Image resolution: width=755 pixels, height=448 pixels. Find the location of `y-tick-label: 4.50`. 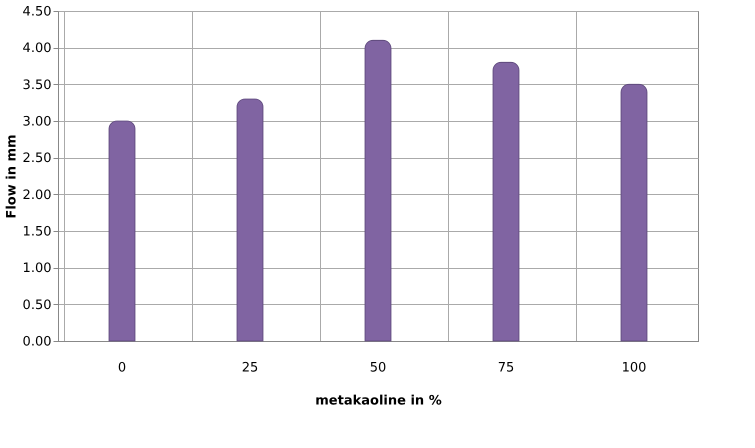

y-tick-label: 4.50 is located at coordinates (37, 12).